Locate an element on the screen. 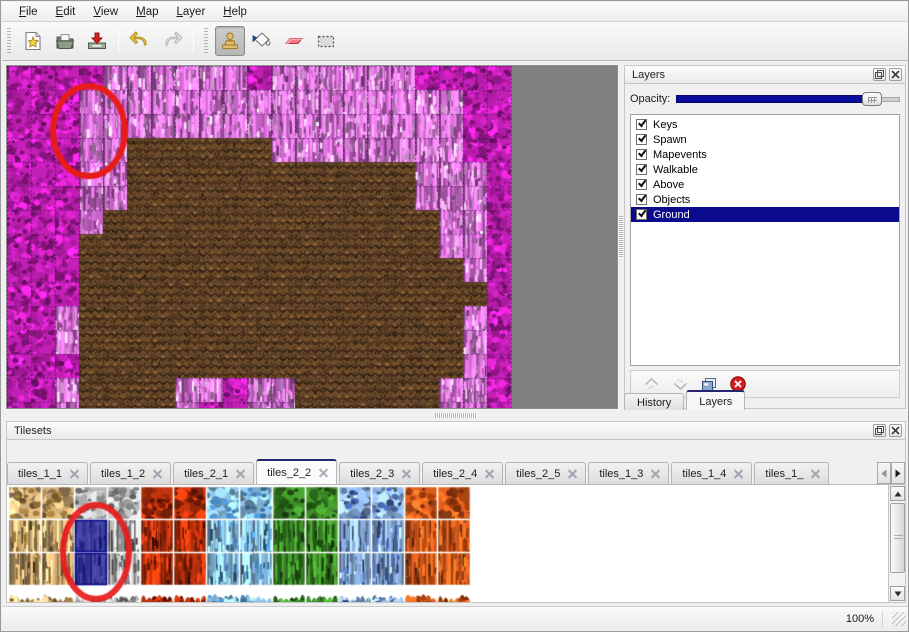 The width and height of the screenshot is (909, 632). layer-name: Ground is located at coordinates (671, 214).